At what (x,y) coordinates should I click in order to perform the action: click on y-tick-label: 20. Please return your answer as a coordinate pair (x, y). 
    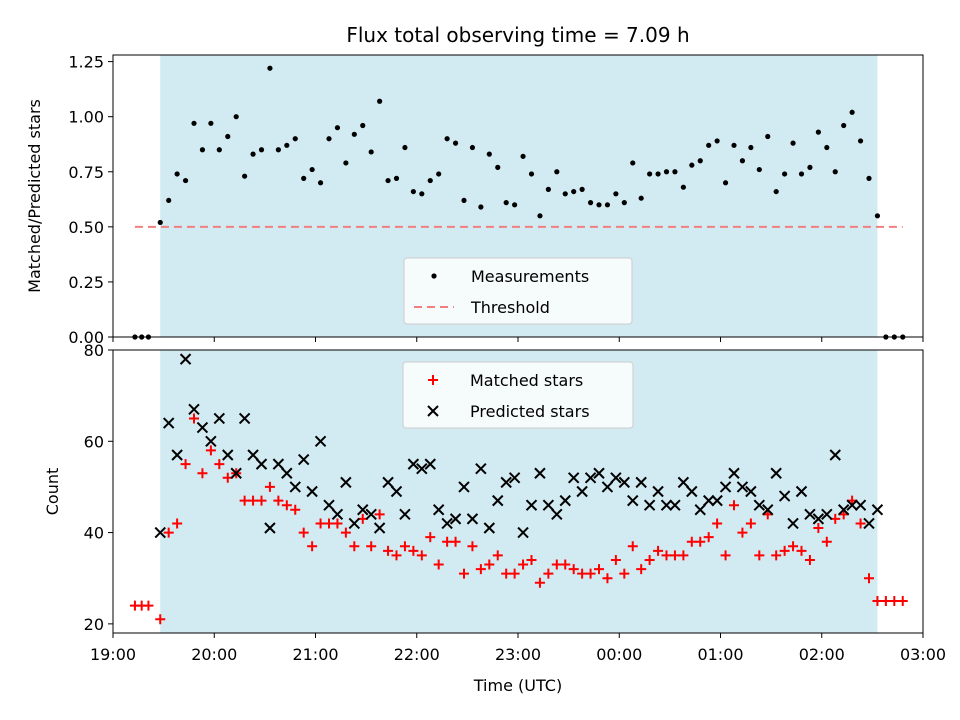
    Looking at the image, I should click on (94, 624).